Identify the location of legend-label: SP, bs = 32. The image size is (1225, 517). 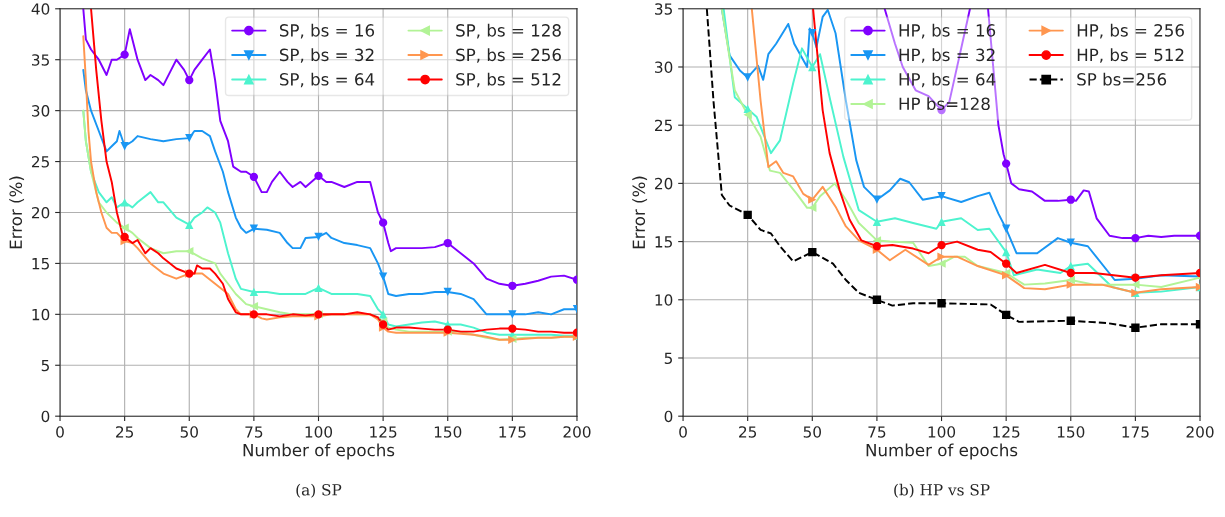
(326, 55).